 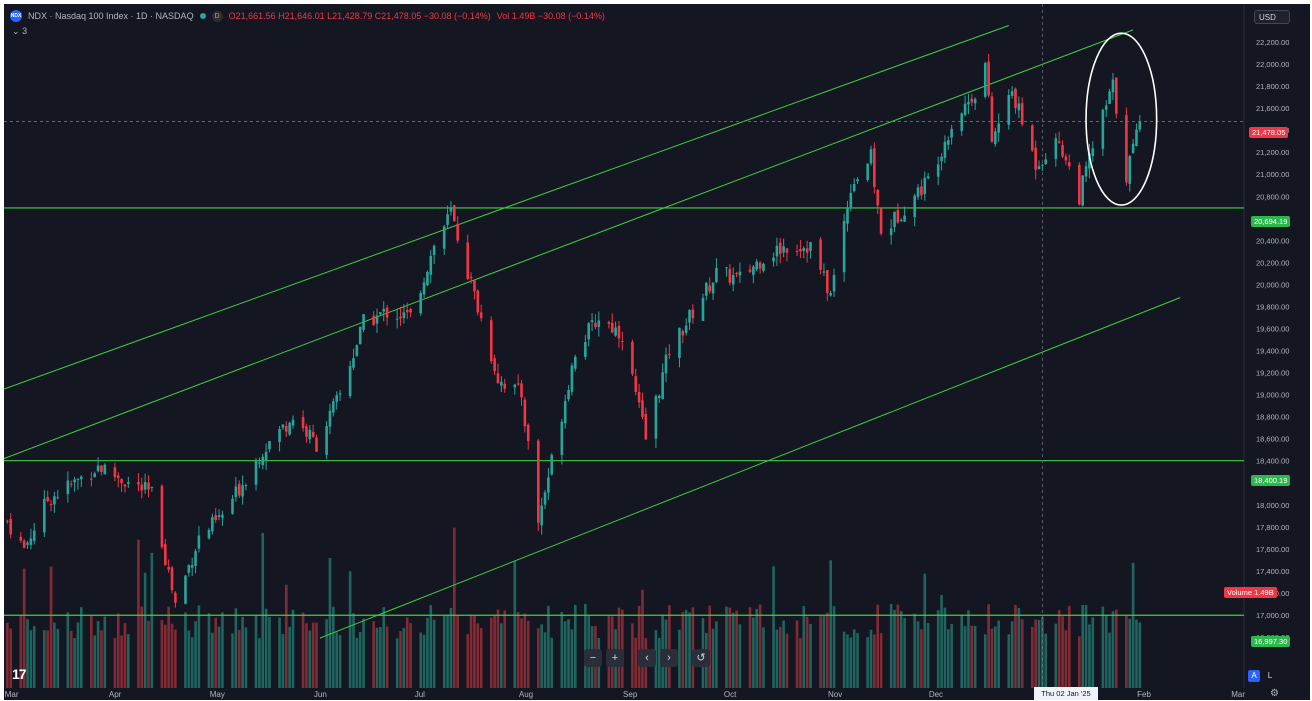 I want to click on market-status-icon, so click(x=202, y=16).